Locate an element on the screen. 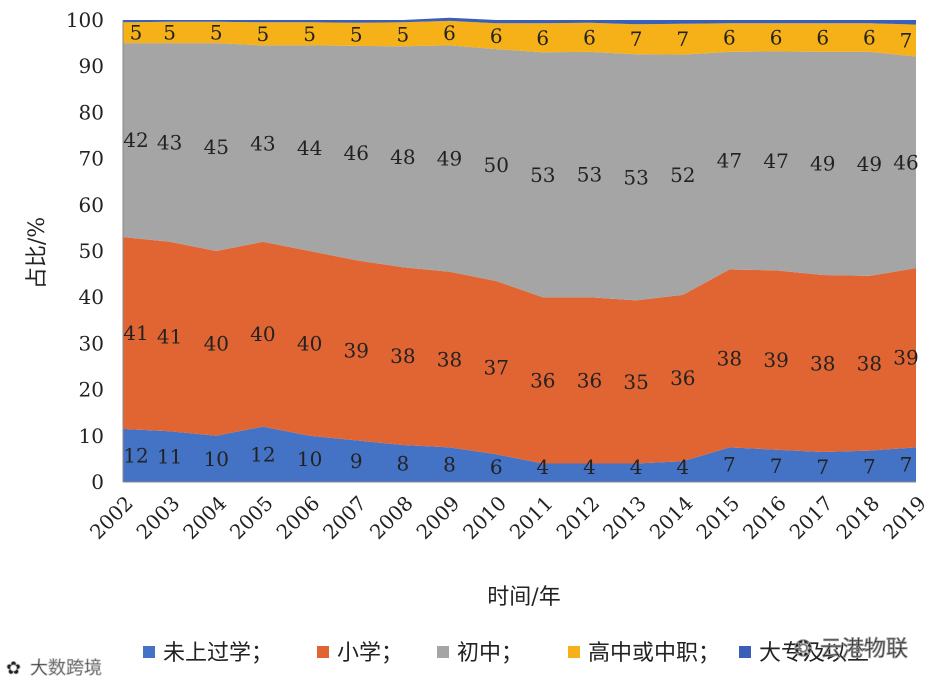 This screenshot has height=686, width=936. x-axis-title: 时间/年 is located at coordinates (523, 597).